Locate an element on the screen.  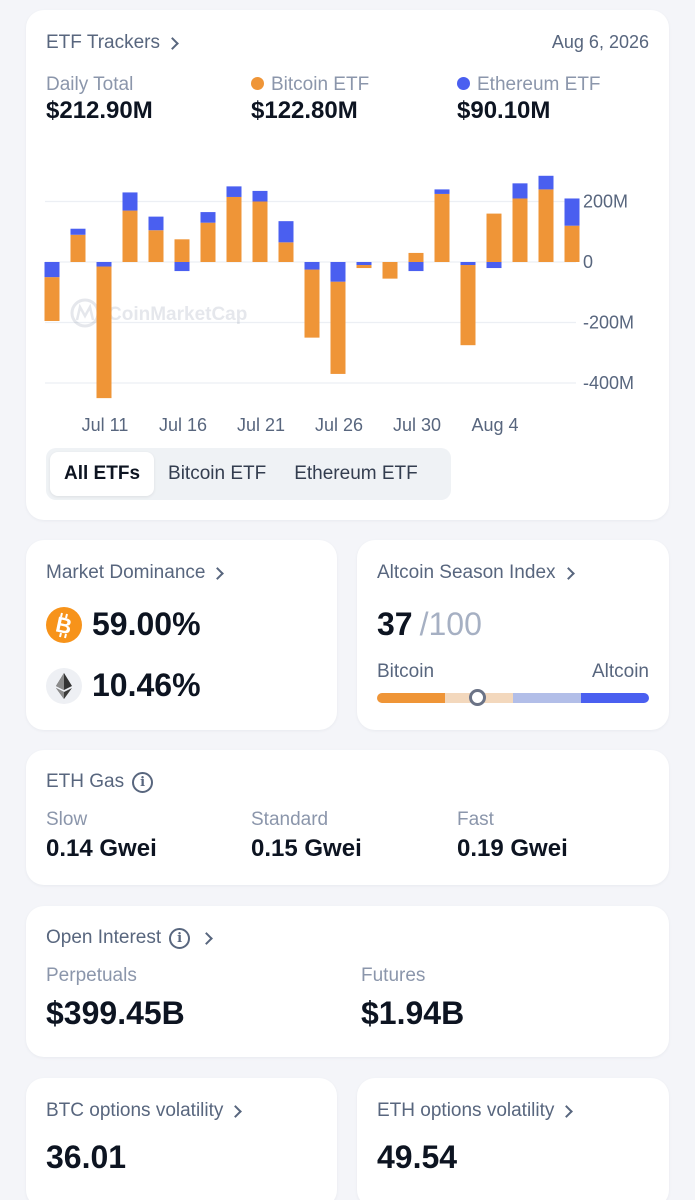
eth-etf-summary: Ethereum ETF $90.10M is located at coordinates (529, 99).